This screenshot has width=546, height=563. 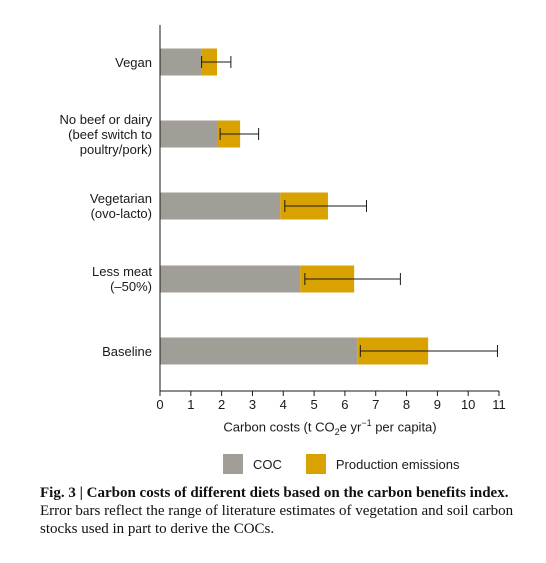 I want to click on category-label-line: No beef or dairy, so click(x=106, y=119).